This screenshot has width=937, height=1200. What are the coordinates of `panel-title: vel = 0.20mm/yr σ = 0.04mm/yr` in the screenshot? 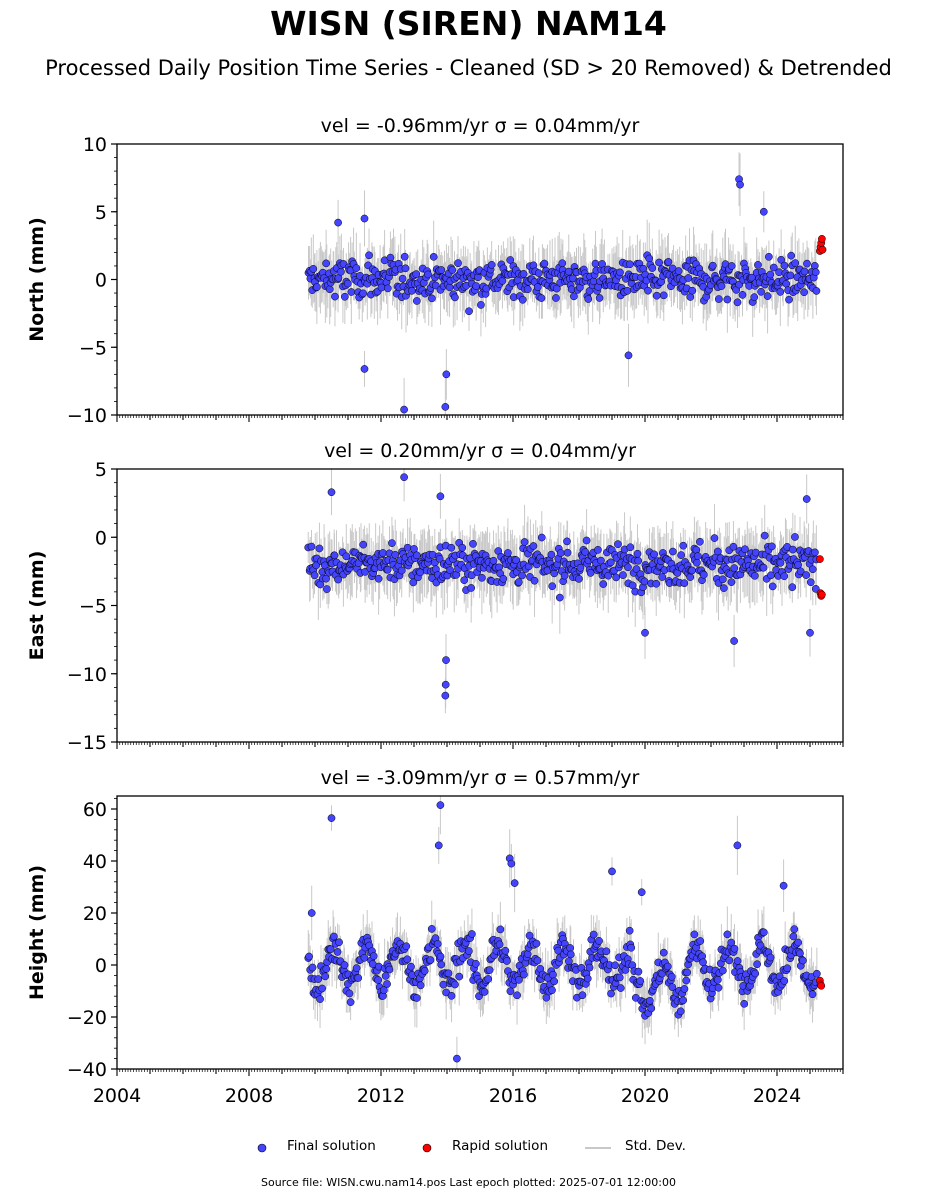 It's located at (480, 451).